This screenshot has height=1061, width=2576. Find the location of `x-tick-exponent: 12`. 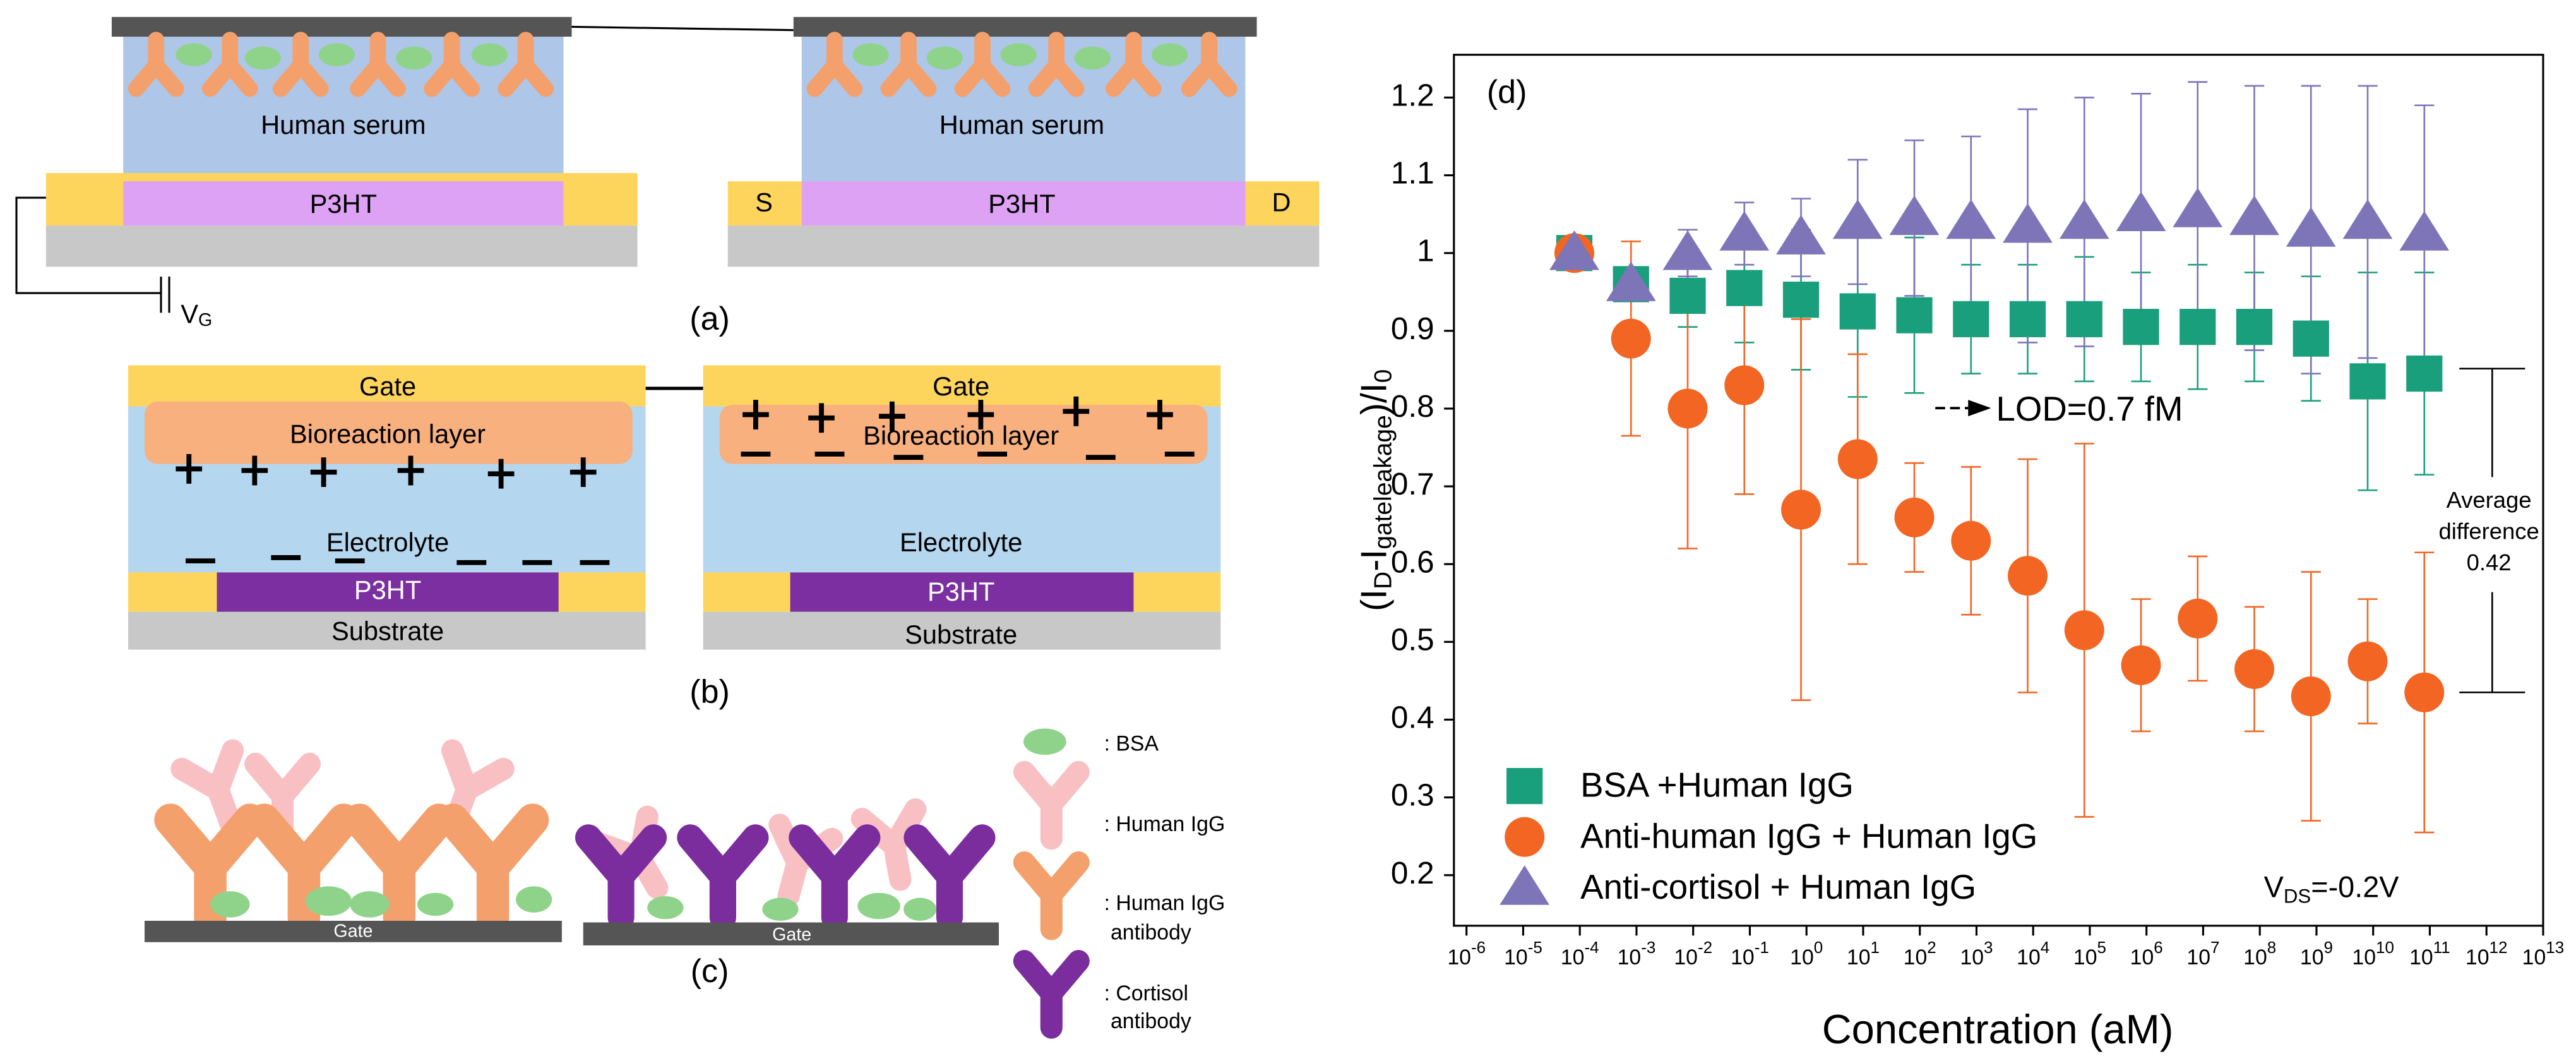

x-tick-exponent: 12 is located at coordinates (2499, 947).